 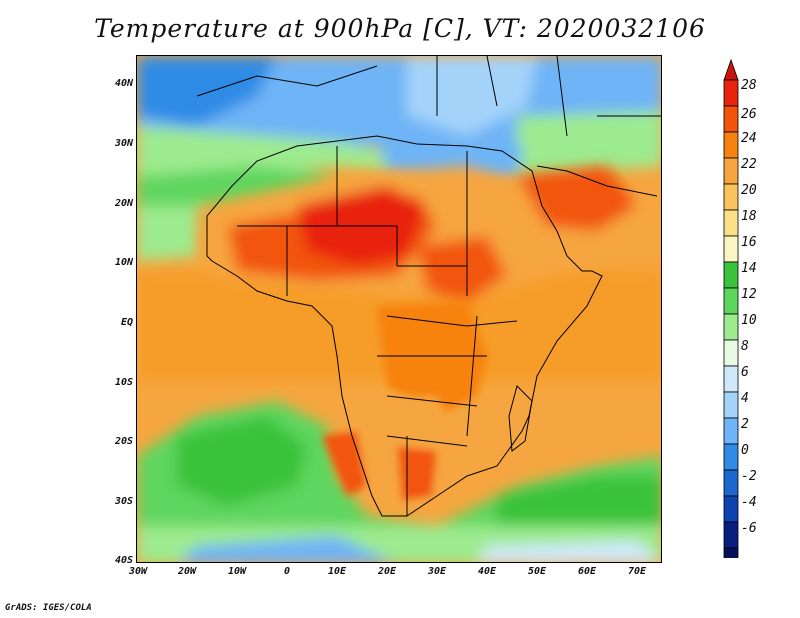 I want to click on colorbar, so click(x=731, y=308).